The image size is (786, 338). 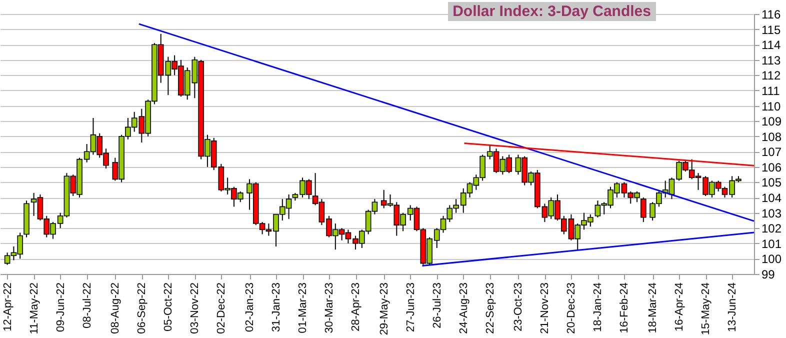 What do you see at coordinates (624, 308) in the screenshot?
I see `x-tick-label: 16-Feb-24` at bounding box center [624, 308].